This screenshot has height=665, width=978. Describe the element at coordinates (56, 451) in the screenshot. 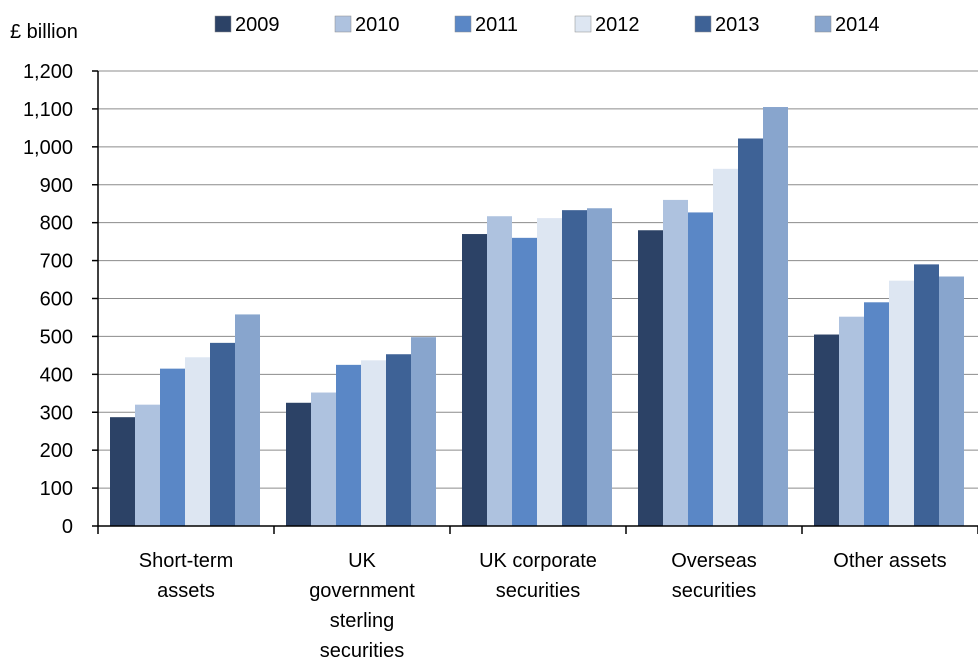

I see `y-tick-label: 200` at that location.